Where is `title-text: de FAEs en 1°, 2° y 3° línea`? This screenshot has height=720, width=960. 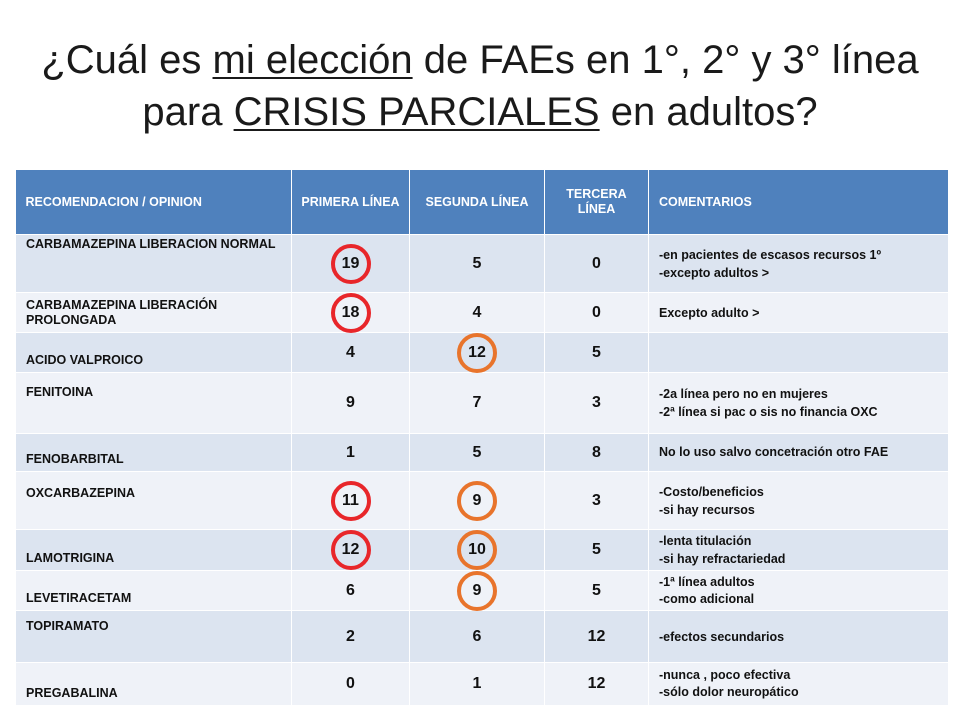
title-text: de FAEs en 1°, 2° y 3° línea is located at coordinates (665, 60).